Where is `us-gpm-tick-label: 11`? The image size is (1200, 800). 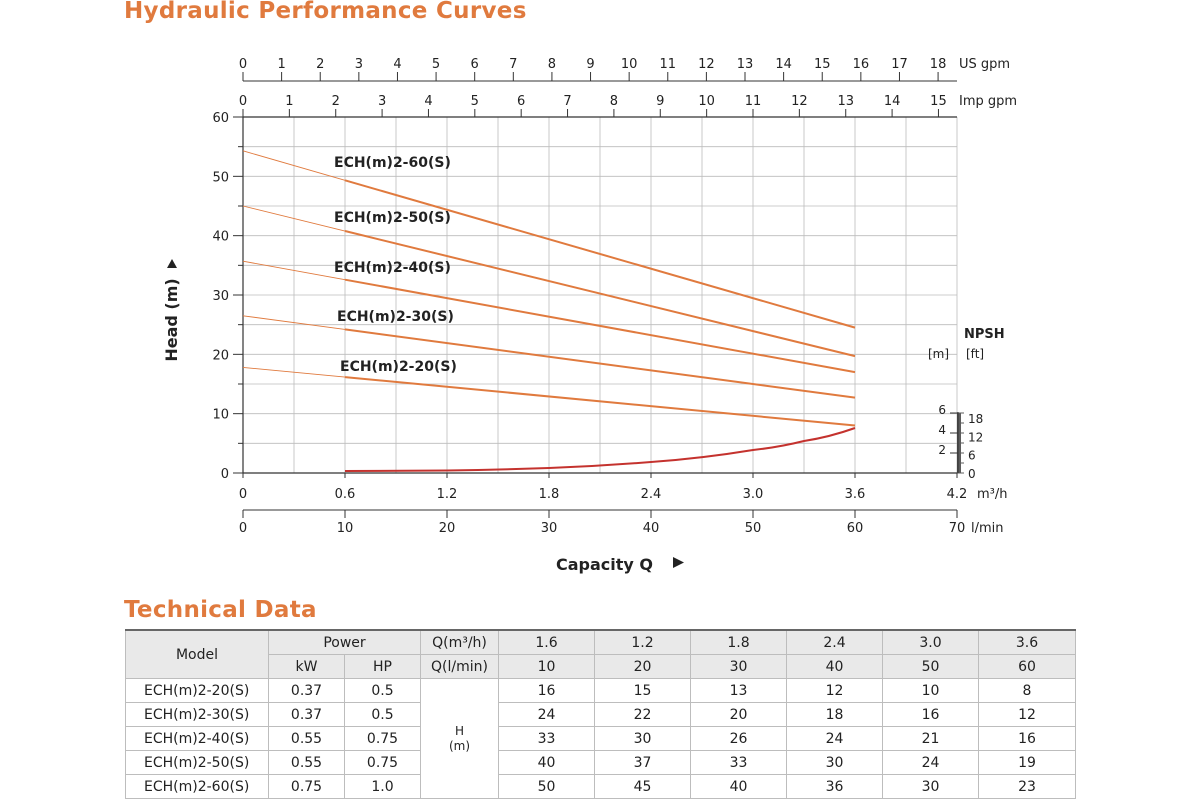 us-gpm-tick-label: 11 is located at coordinates (667, 64).